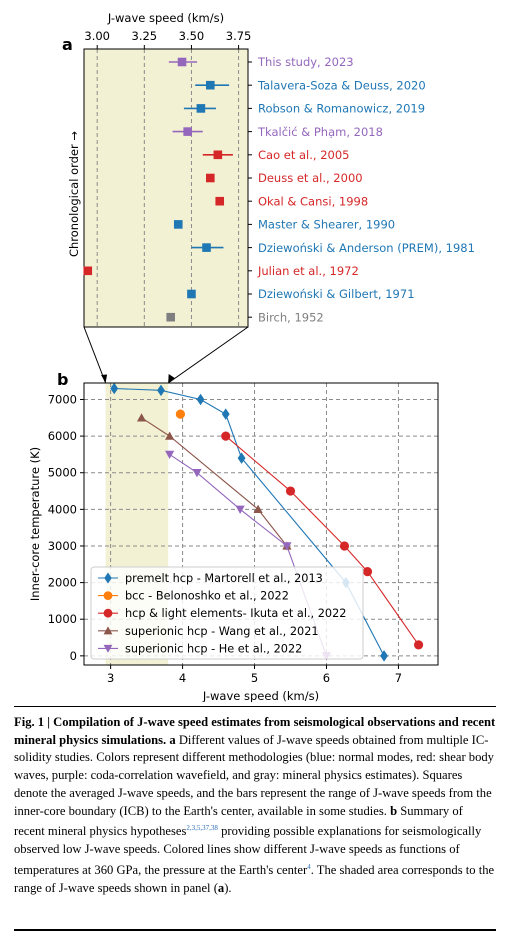 The width and height of the screenshot is (507, 942). I want to click on x-tick-label: 3, so click(110, 678).